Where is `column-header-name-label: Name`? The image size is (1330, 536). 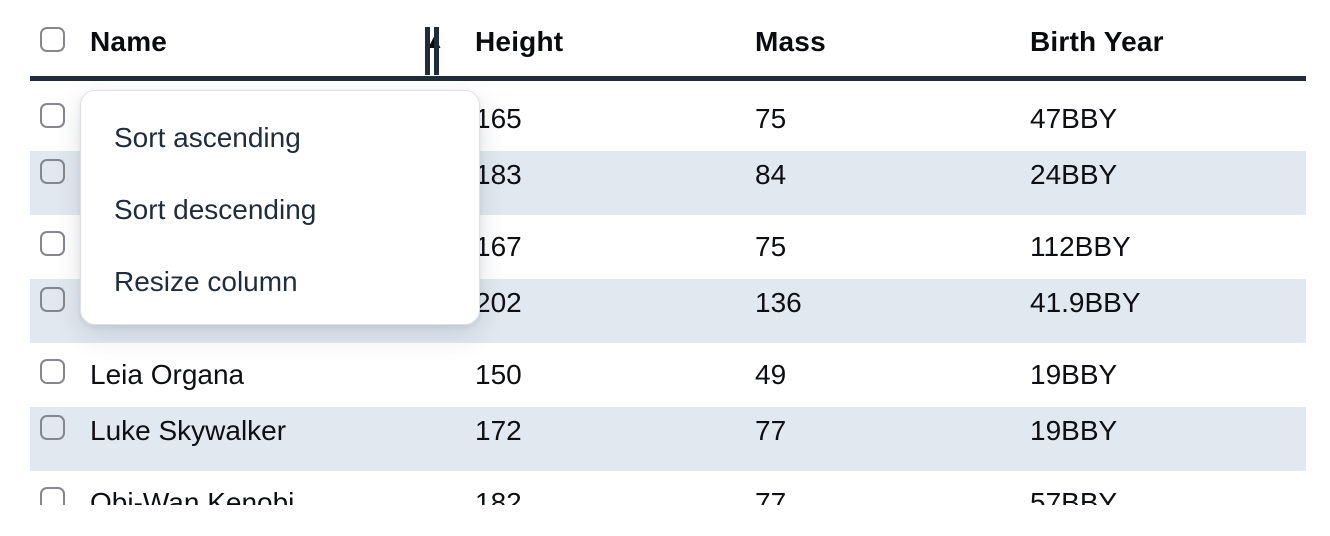
column-header-name-label: Name is located at coordinates (129, 41).